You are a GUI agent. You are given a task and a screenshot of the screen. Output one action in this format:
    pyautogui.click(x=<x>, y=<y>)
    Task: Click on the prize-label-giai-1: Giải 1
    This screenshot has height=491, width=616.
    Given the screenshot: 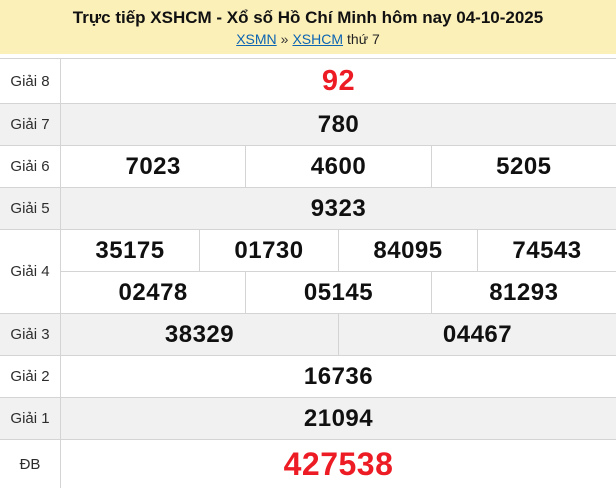 What is the action you would take?
    pyautogui.click(x=30, y=418)
    